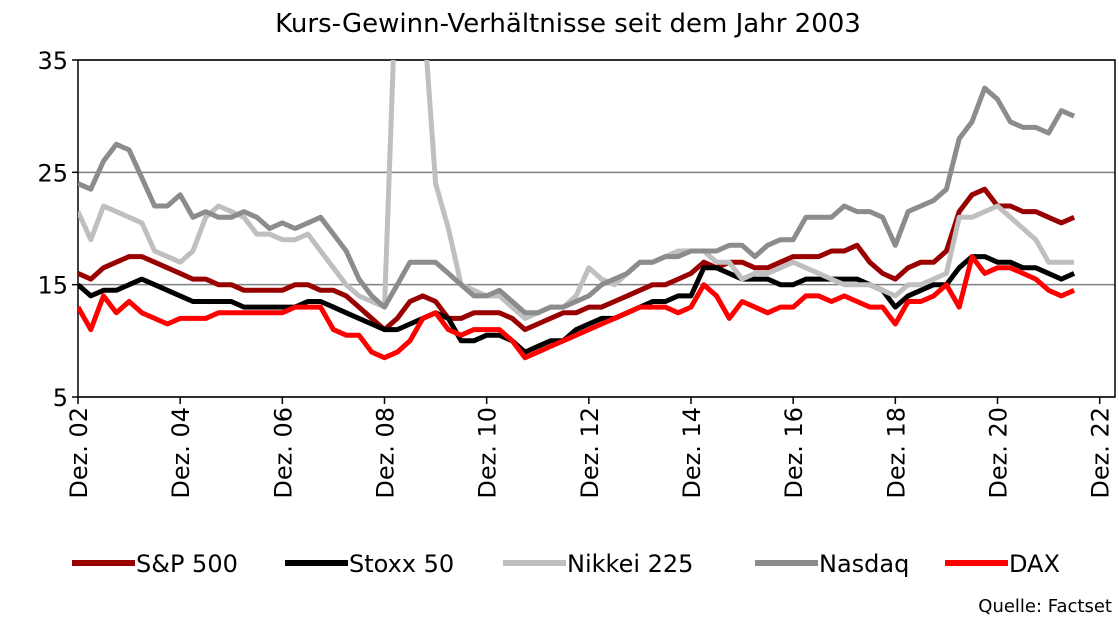 This screenshot has height=623, width=1119. Describe the element at coordinates (187, 564) in the screenshot. I see `legend-label: S&P 500` at that location.